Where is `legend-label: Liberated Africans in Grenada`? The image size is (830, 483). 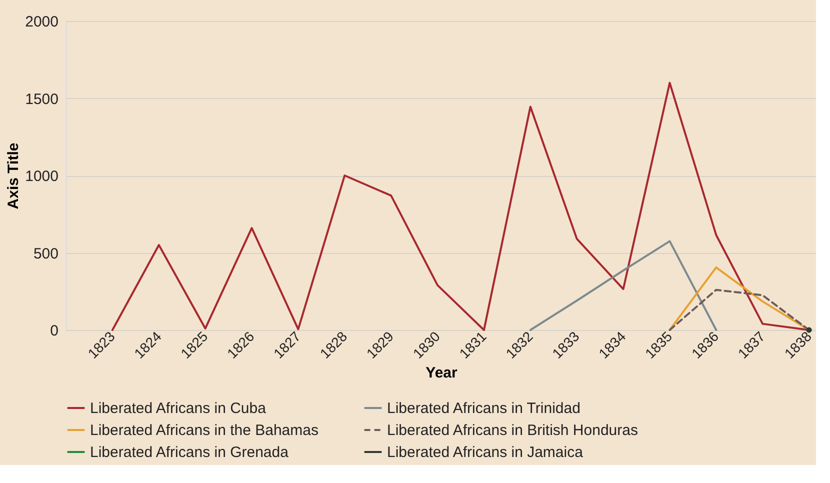
legend-label: Liberated Africans in Grenada is located at coordinates (190, 452).